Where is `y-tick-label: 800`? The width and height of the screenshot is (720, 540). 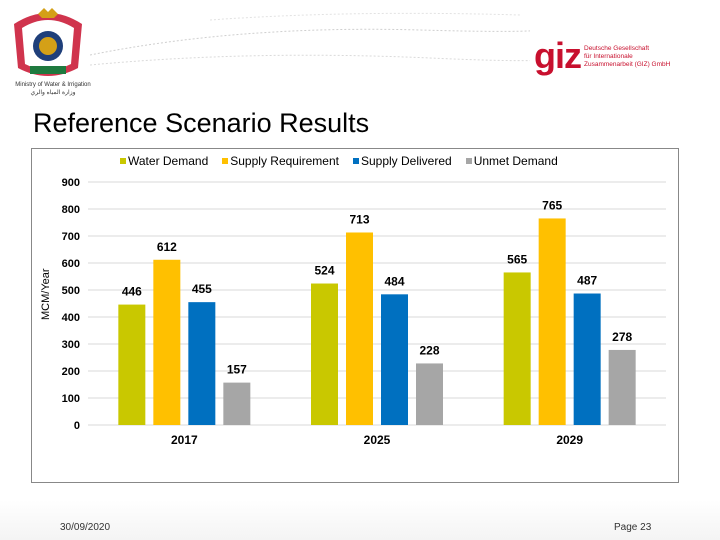 y-tick-label: 800 is located at coordinates (71, 210).